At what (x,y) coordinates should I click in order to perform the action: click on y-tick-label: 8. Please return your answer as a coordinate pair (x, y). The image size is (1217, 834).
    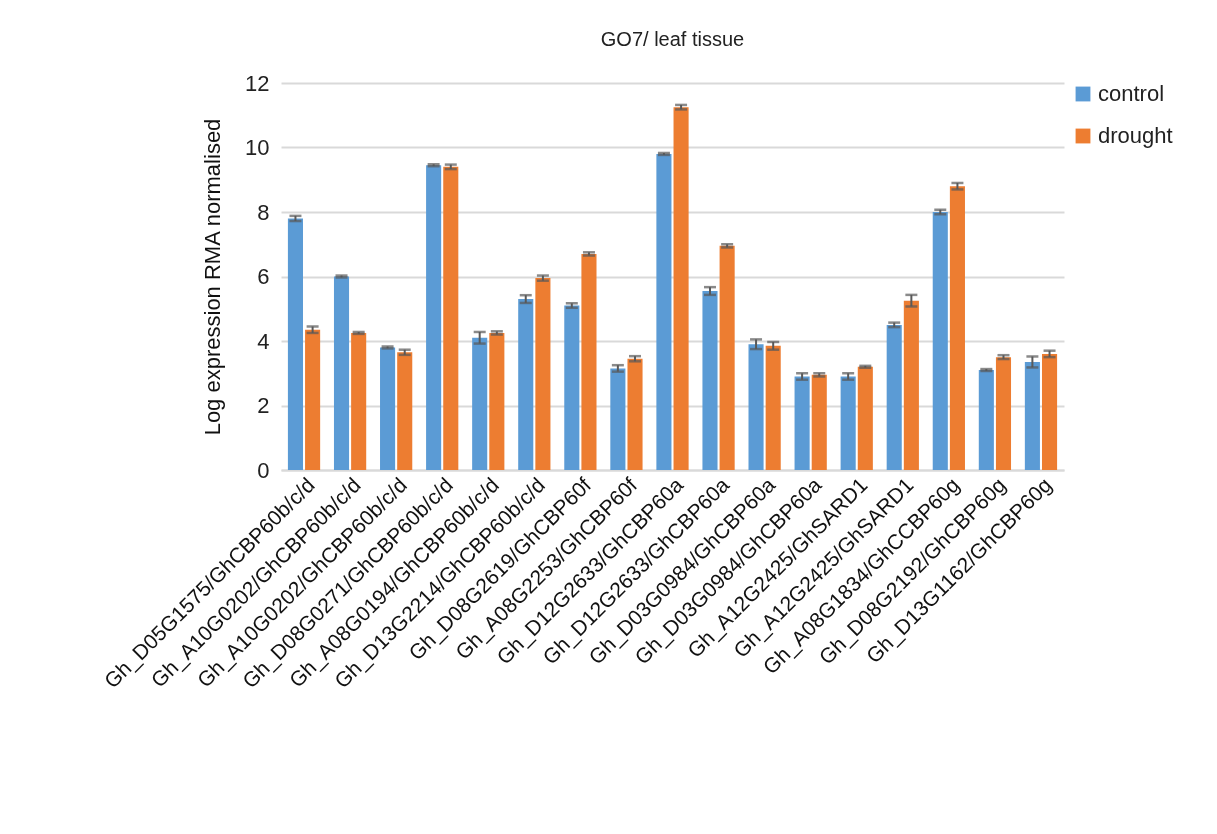
    Looking at the image, I should click on (263, 212).